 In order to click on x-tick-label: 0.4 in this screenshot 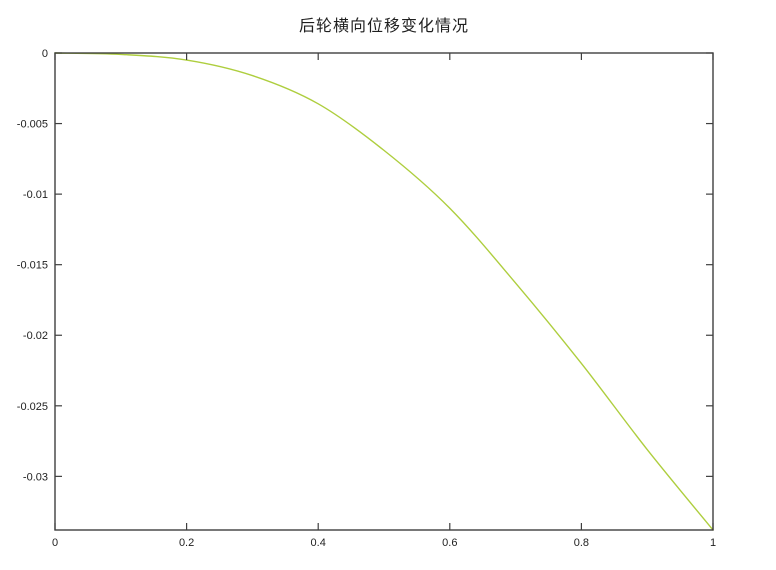, I will do `click(318, 543)`.